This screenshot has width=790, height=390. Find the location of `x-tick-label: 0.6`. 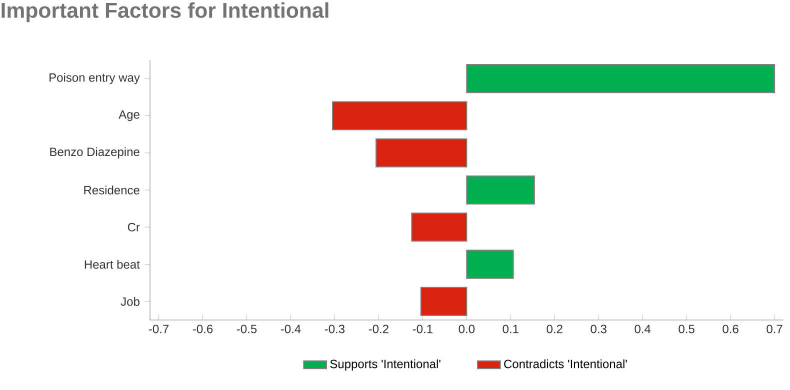

x-tick-label: 0.6 is located at coordinates (730, 329).